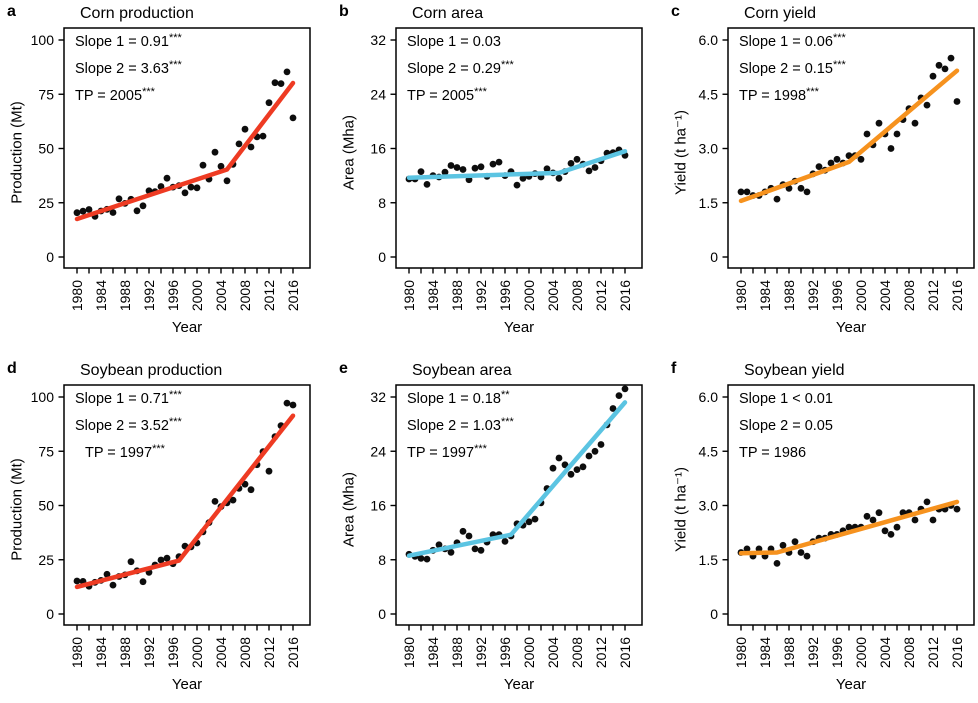 The image size is (978, 703). Describe the element at coordinates (837, 652) in the screenshot. I see `x-tick-label: 1996` at that location.